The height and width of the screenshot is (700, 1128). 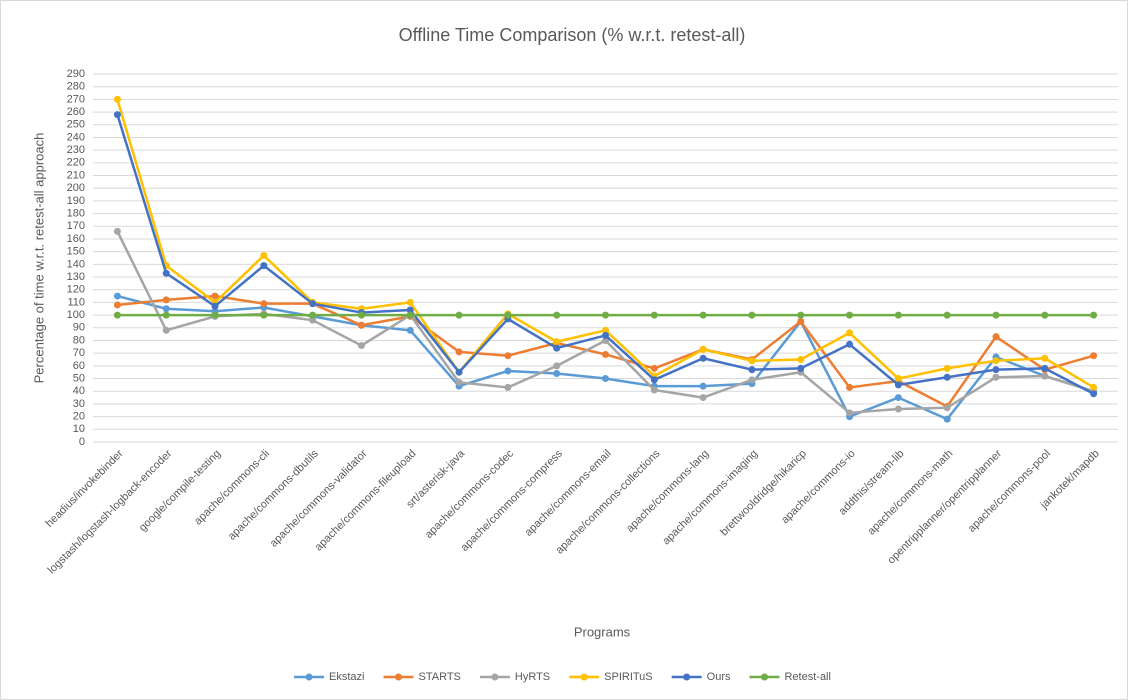 I want to click on legend-label: Retest-all, so click(x=807, y=677).